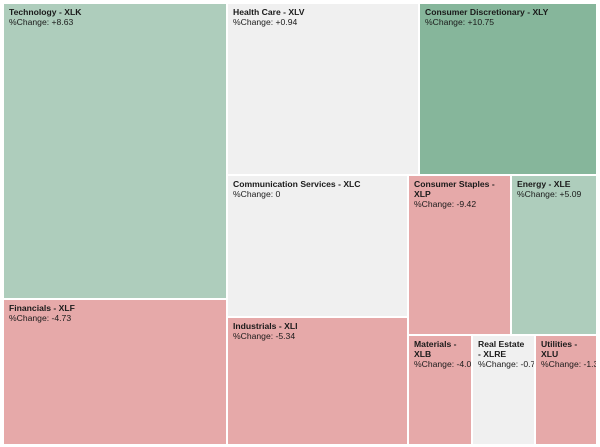 The width and height of the screenshot is (600, 447). I want to click on tile-xli: Industrials - XLI %Change: -5.34, so click(317, 381).